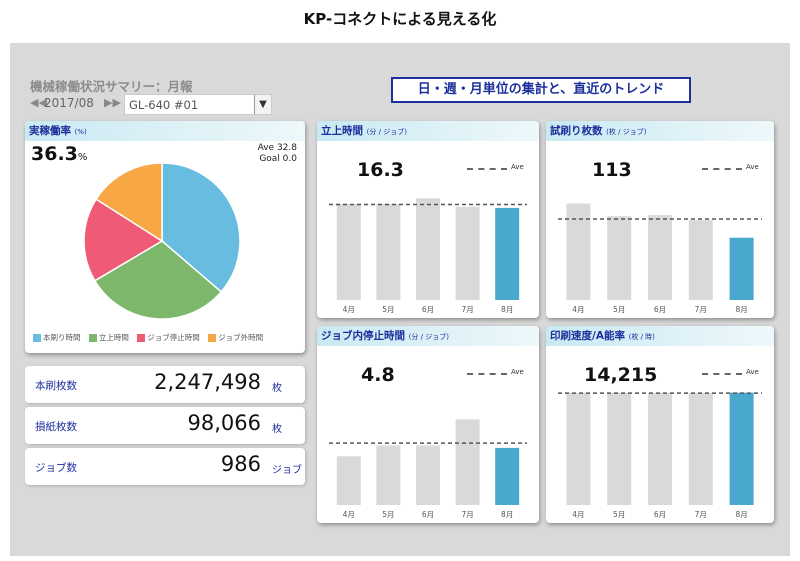  Describe the element at coordinates (50, 131) in the screenshot. I see `operating-rate-title: 実稼働率` at that location.